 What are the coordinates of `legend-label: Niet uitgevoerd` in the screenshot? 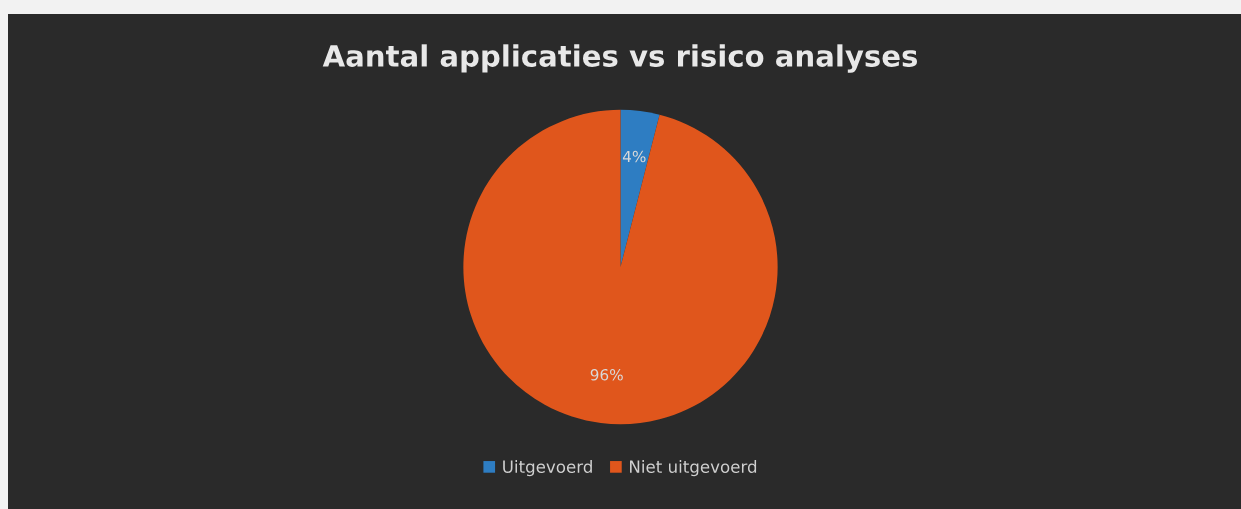 It's located at (693, 468).